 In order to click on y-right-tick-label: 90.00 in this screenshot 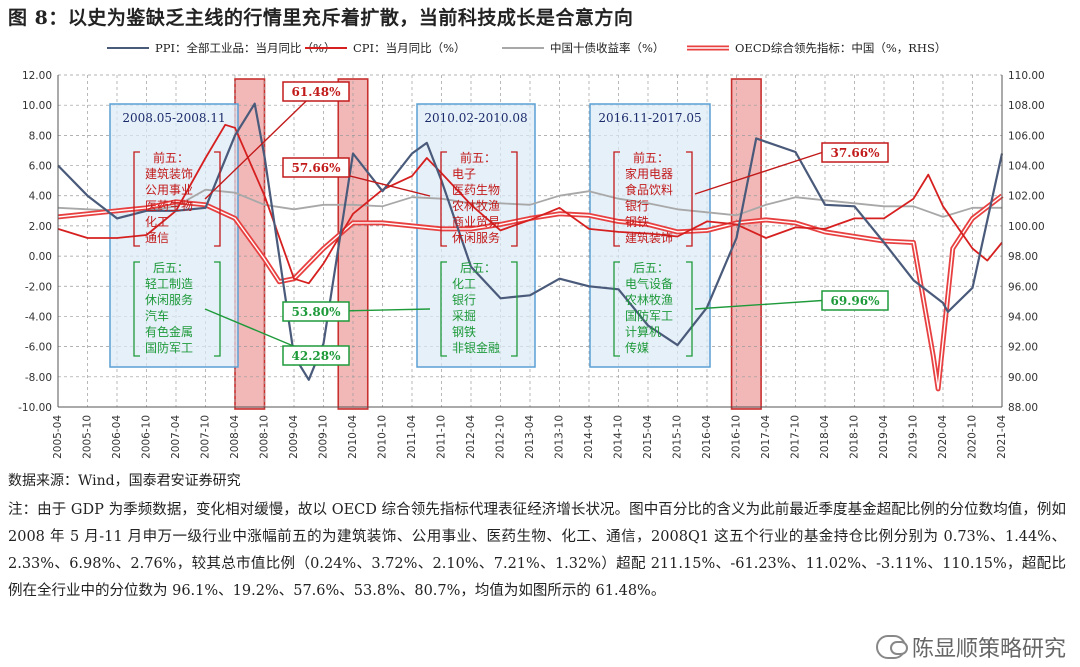, I will do `click(1023, 378)`.